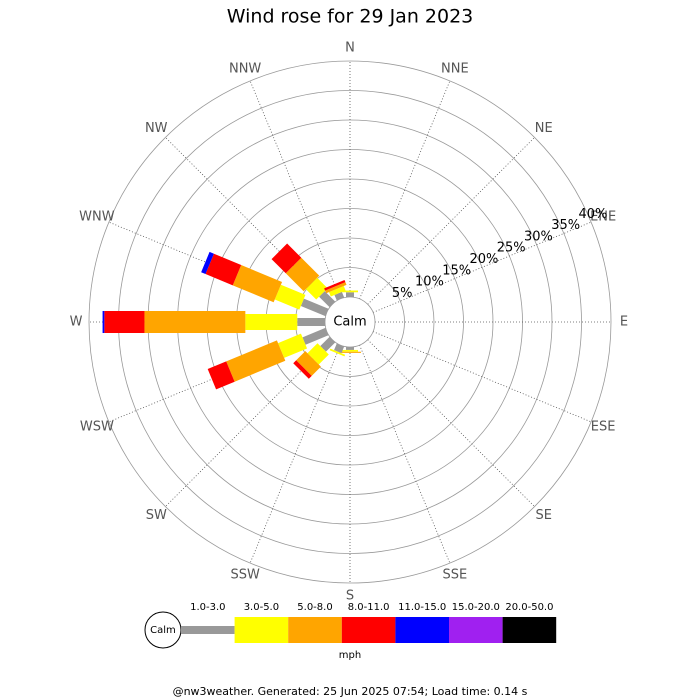 Image resolution: width=700 pixels, height=700 pixels. What do you see at coordinates (603, 426) in the screenshot?
I see `direction-label: ESE` at bounding box center [603, 426].